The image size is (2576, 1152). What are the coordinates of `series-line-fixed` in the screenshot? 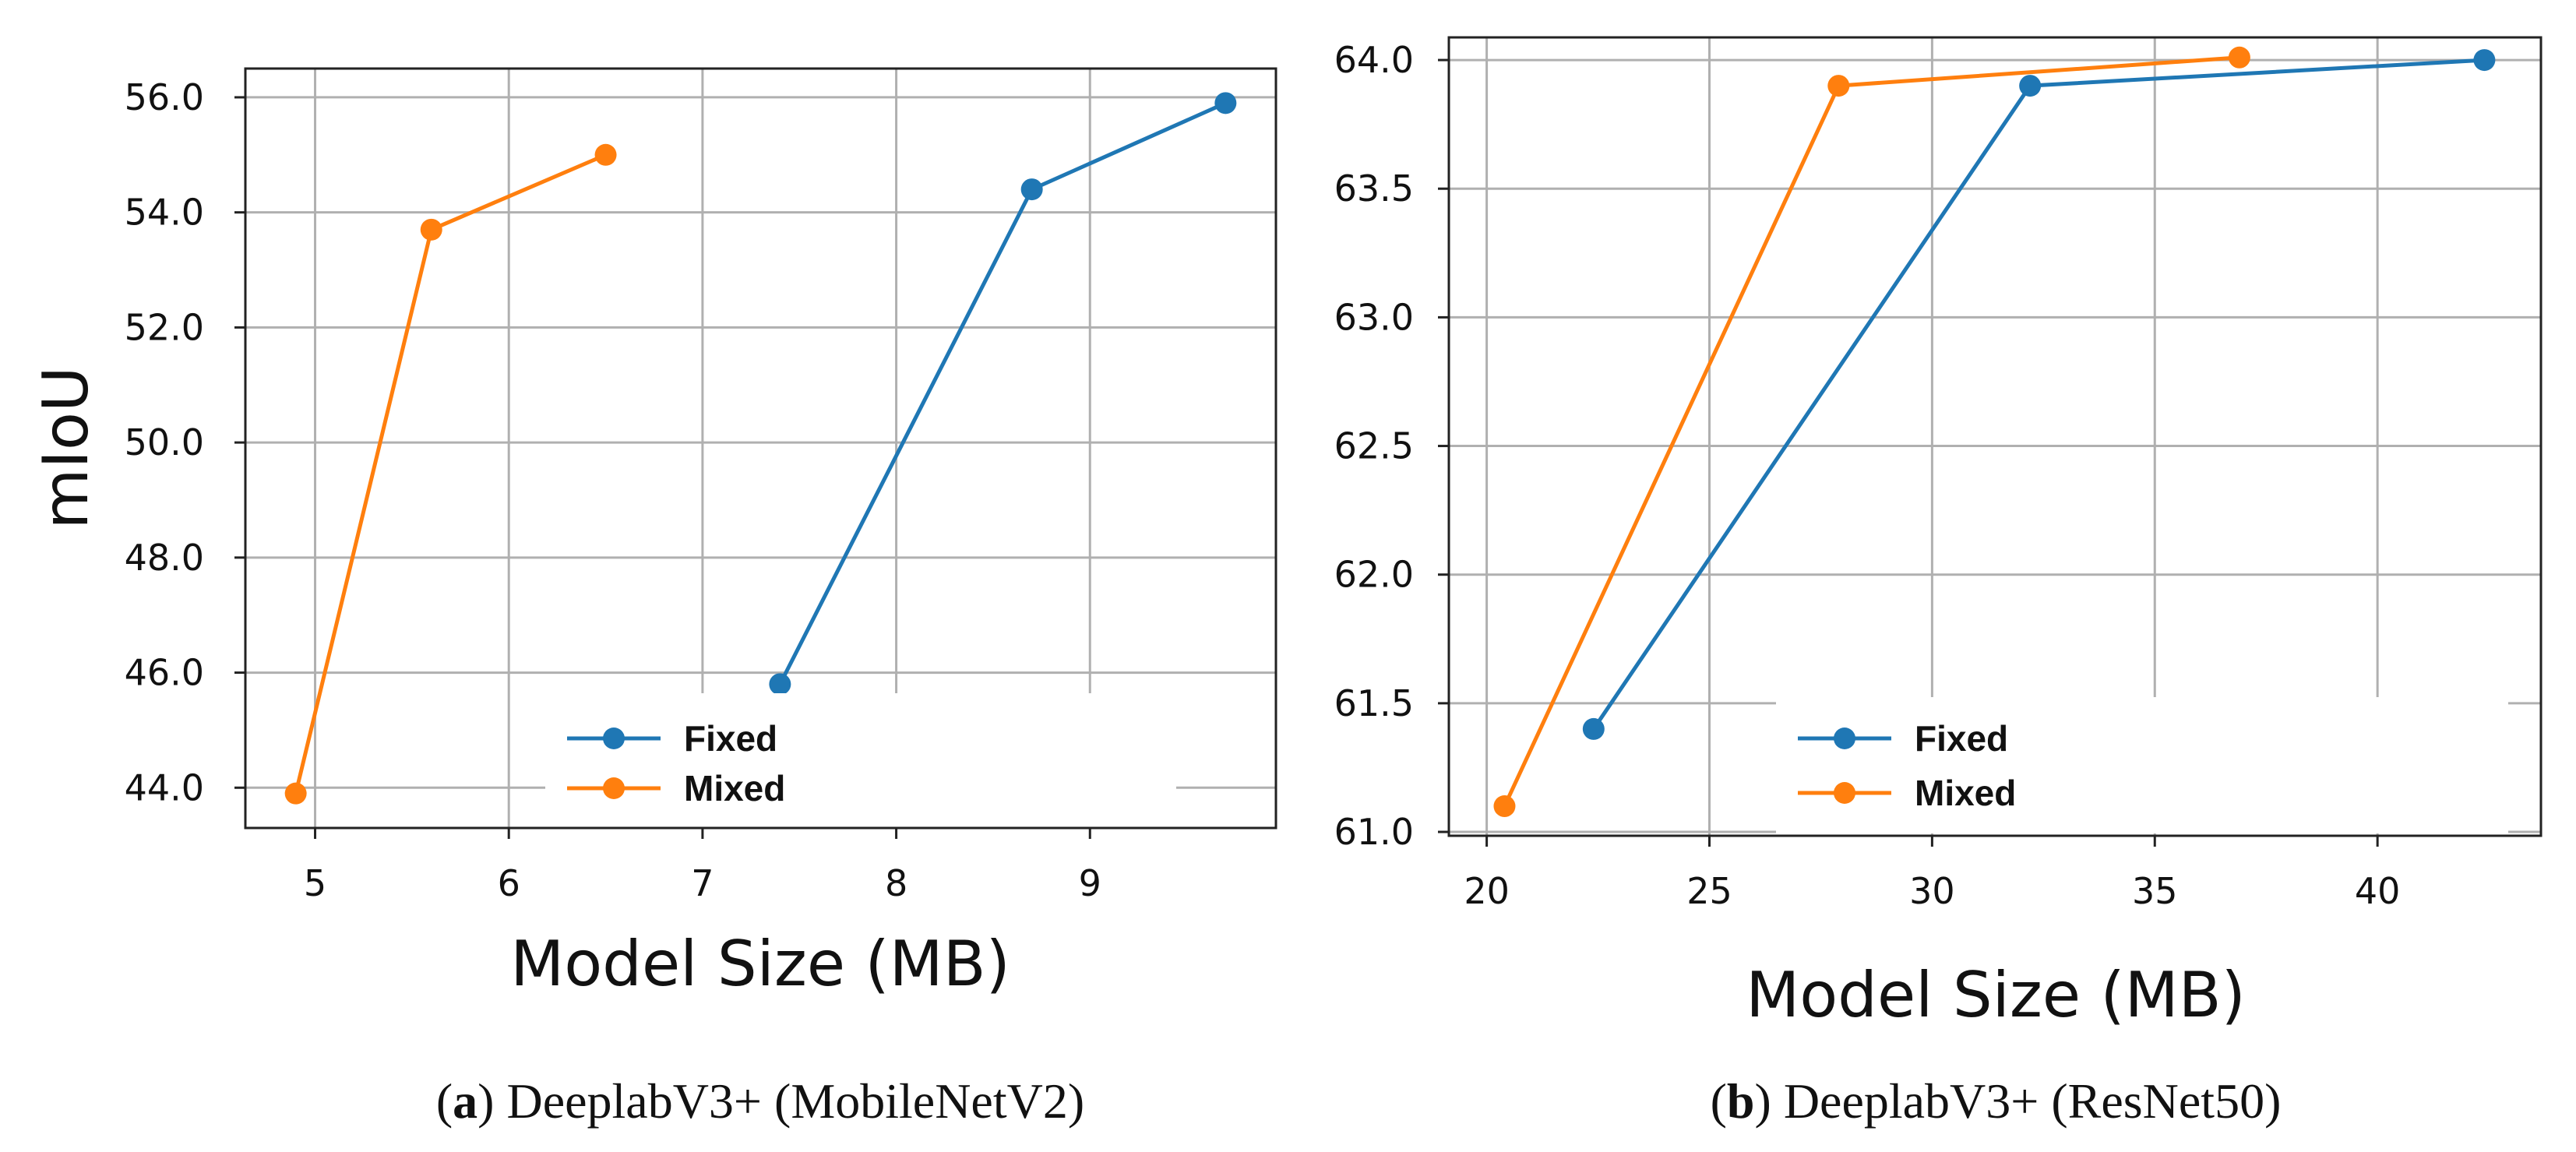 It's located at (1002, 393).